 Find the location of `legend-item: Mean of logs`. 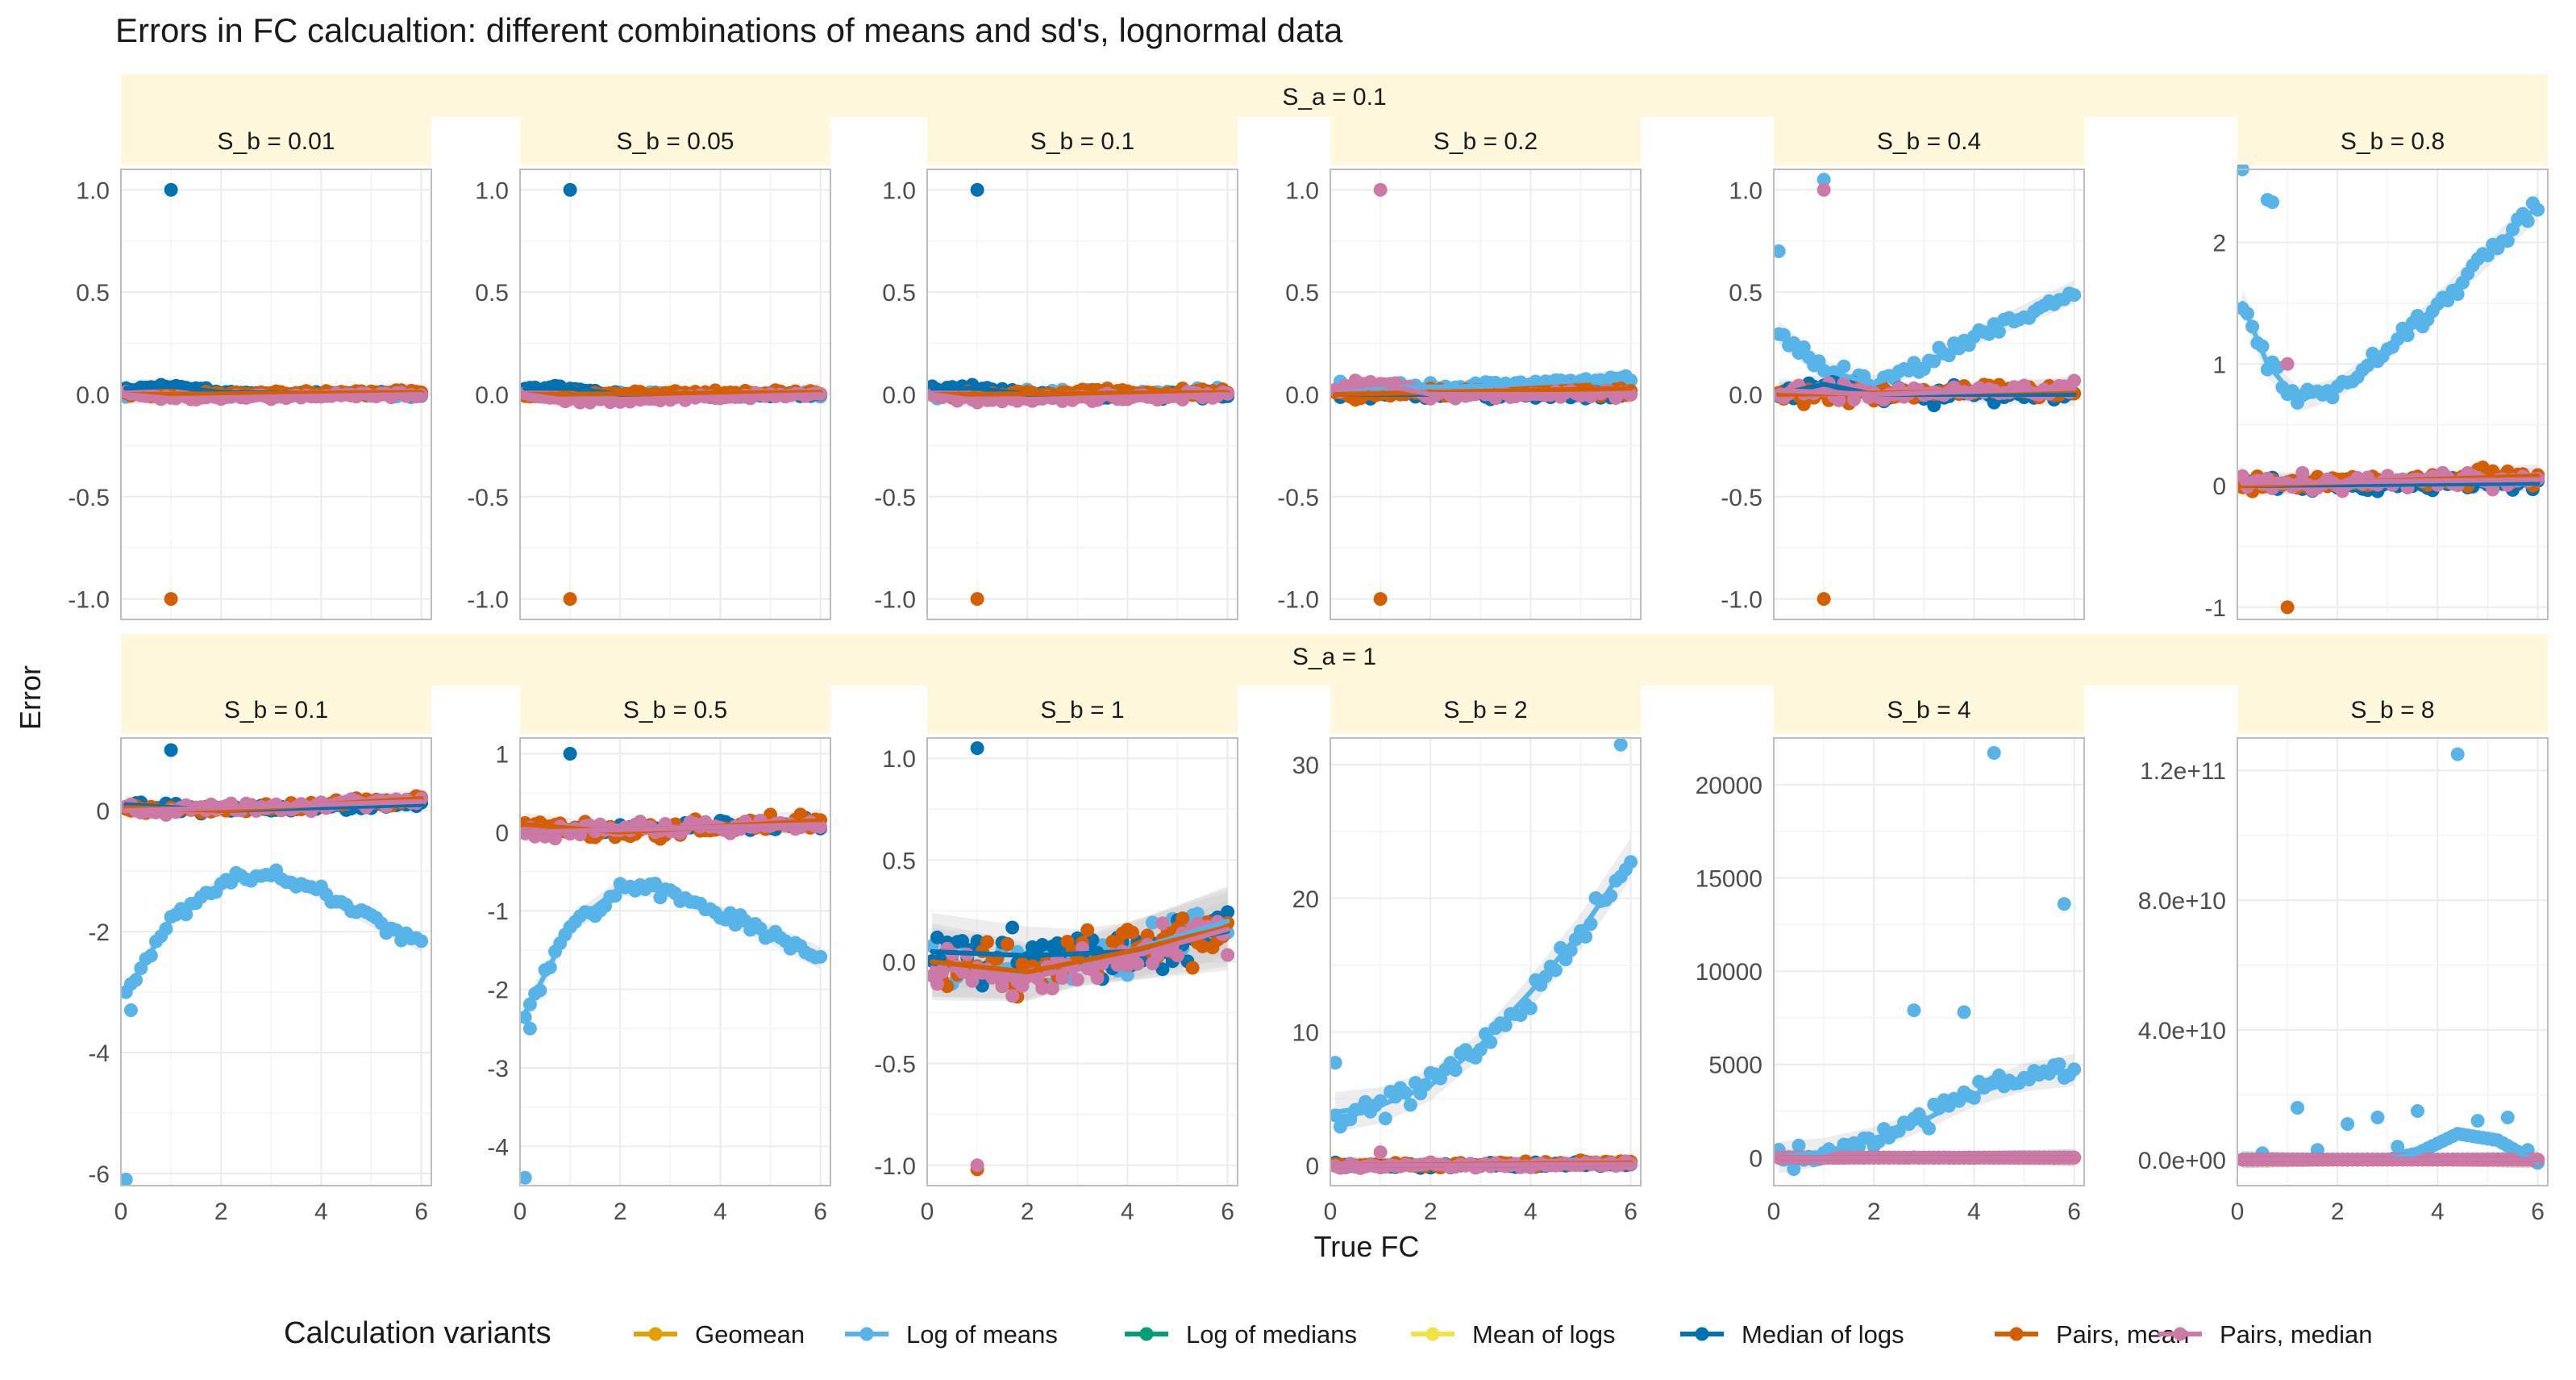

legend-item: Mean of logs is located at coordinates (1514, 1334).